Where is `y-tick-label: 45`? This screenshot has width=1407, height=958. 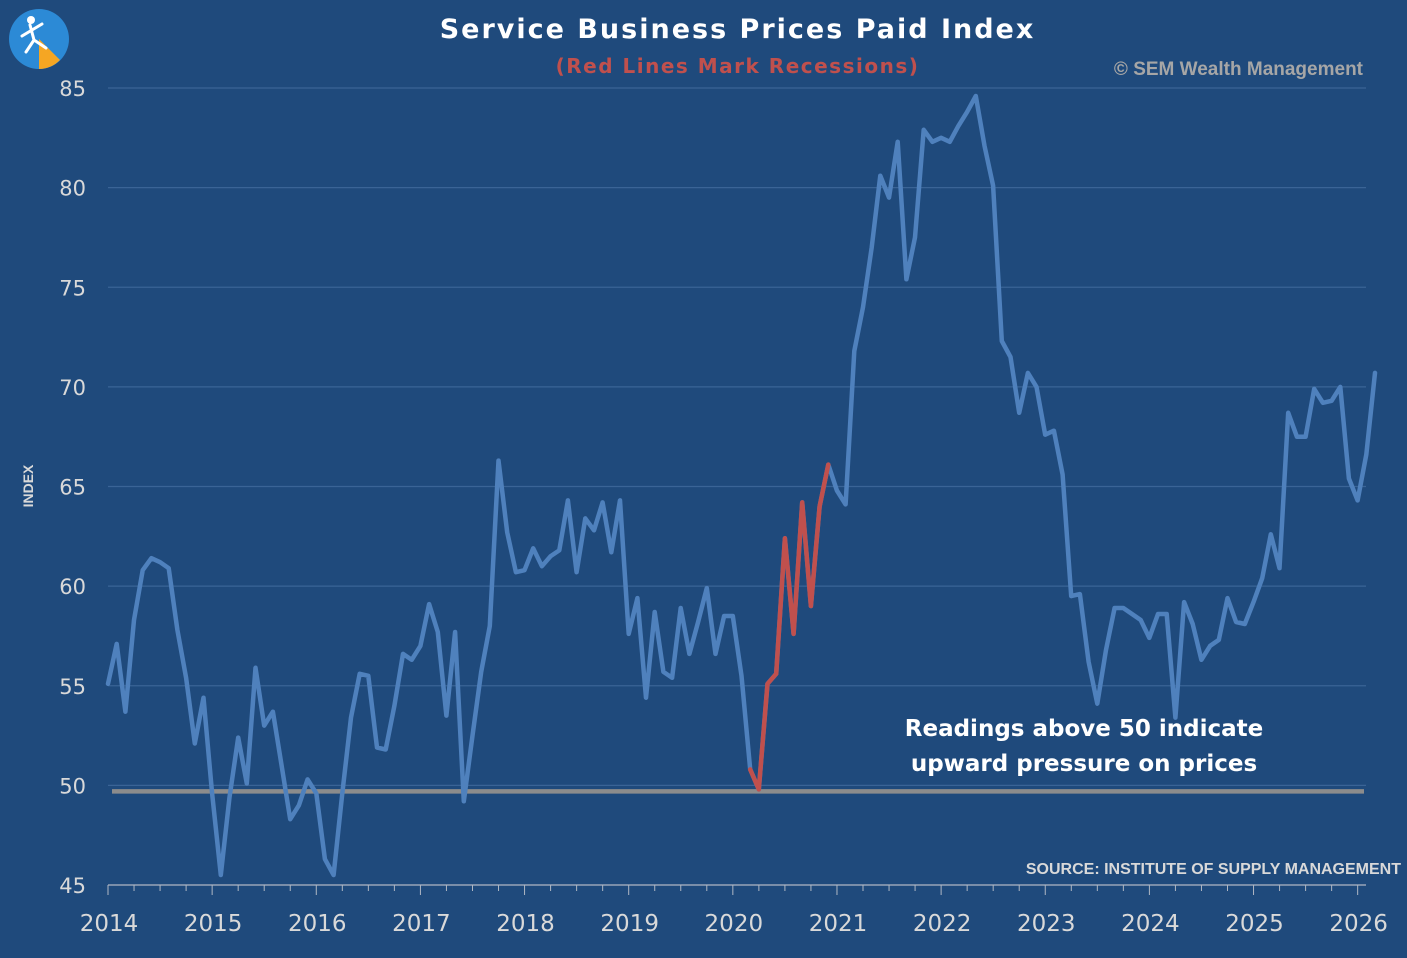 y-tick-label: 45 is located at coordinates (72, 886).